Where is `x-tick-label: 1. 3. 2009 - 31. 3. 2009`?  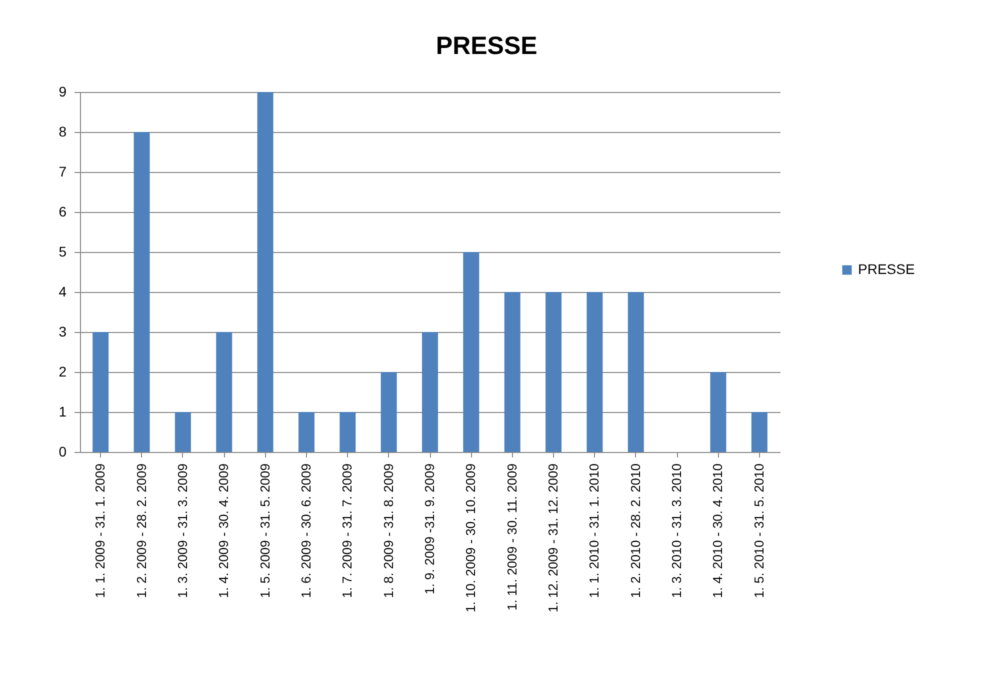 x-tick-label: 1. 3. 2009 - 31. 3. 2009 is located at coordinates (182, 531).